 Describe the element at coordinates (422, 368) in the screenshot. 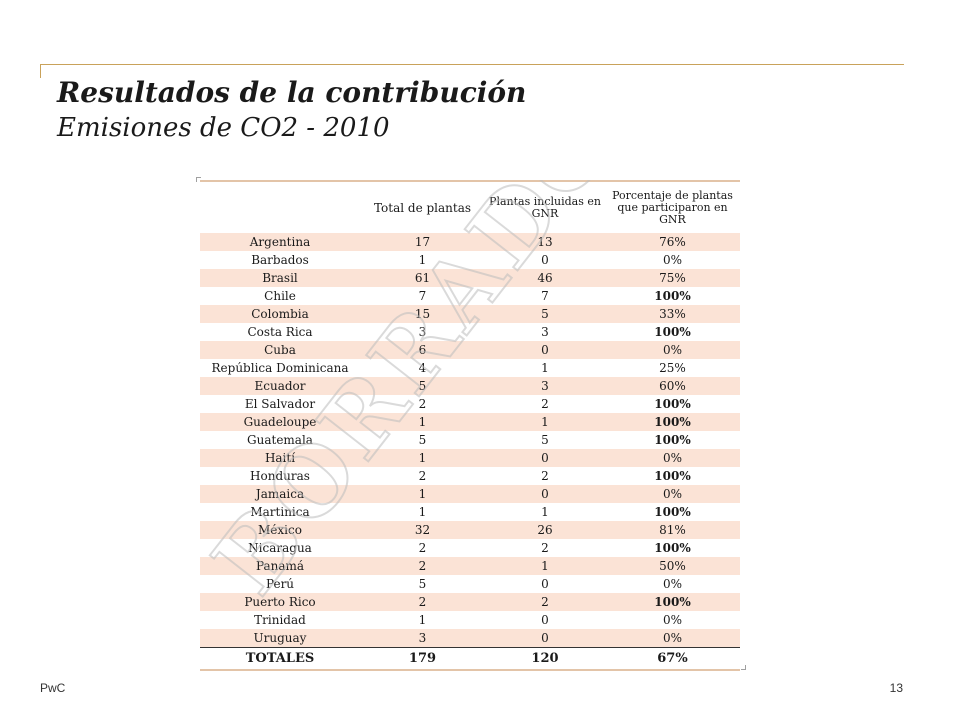

I see `cell-total: 4` at that location.